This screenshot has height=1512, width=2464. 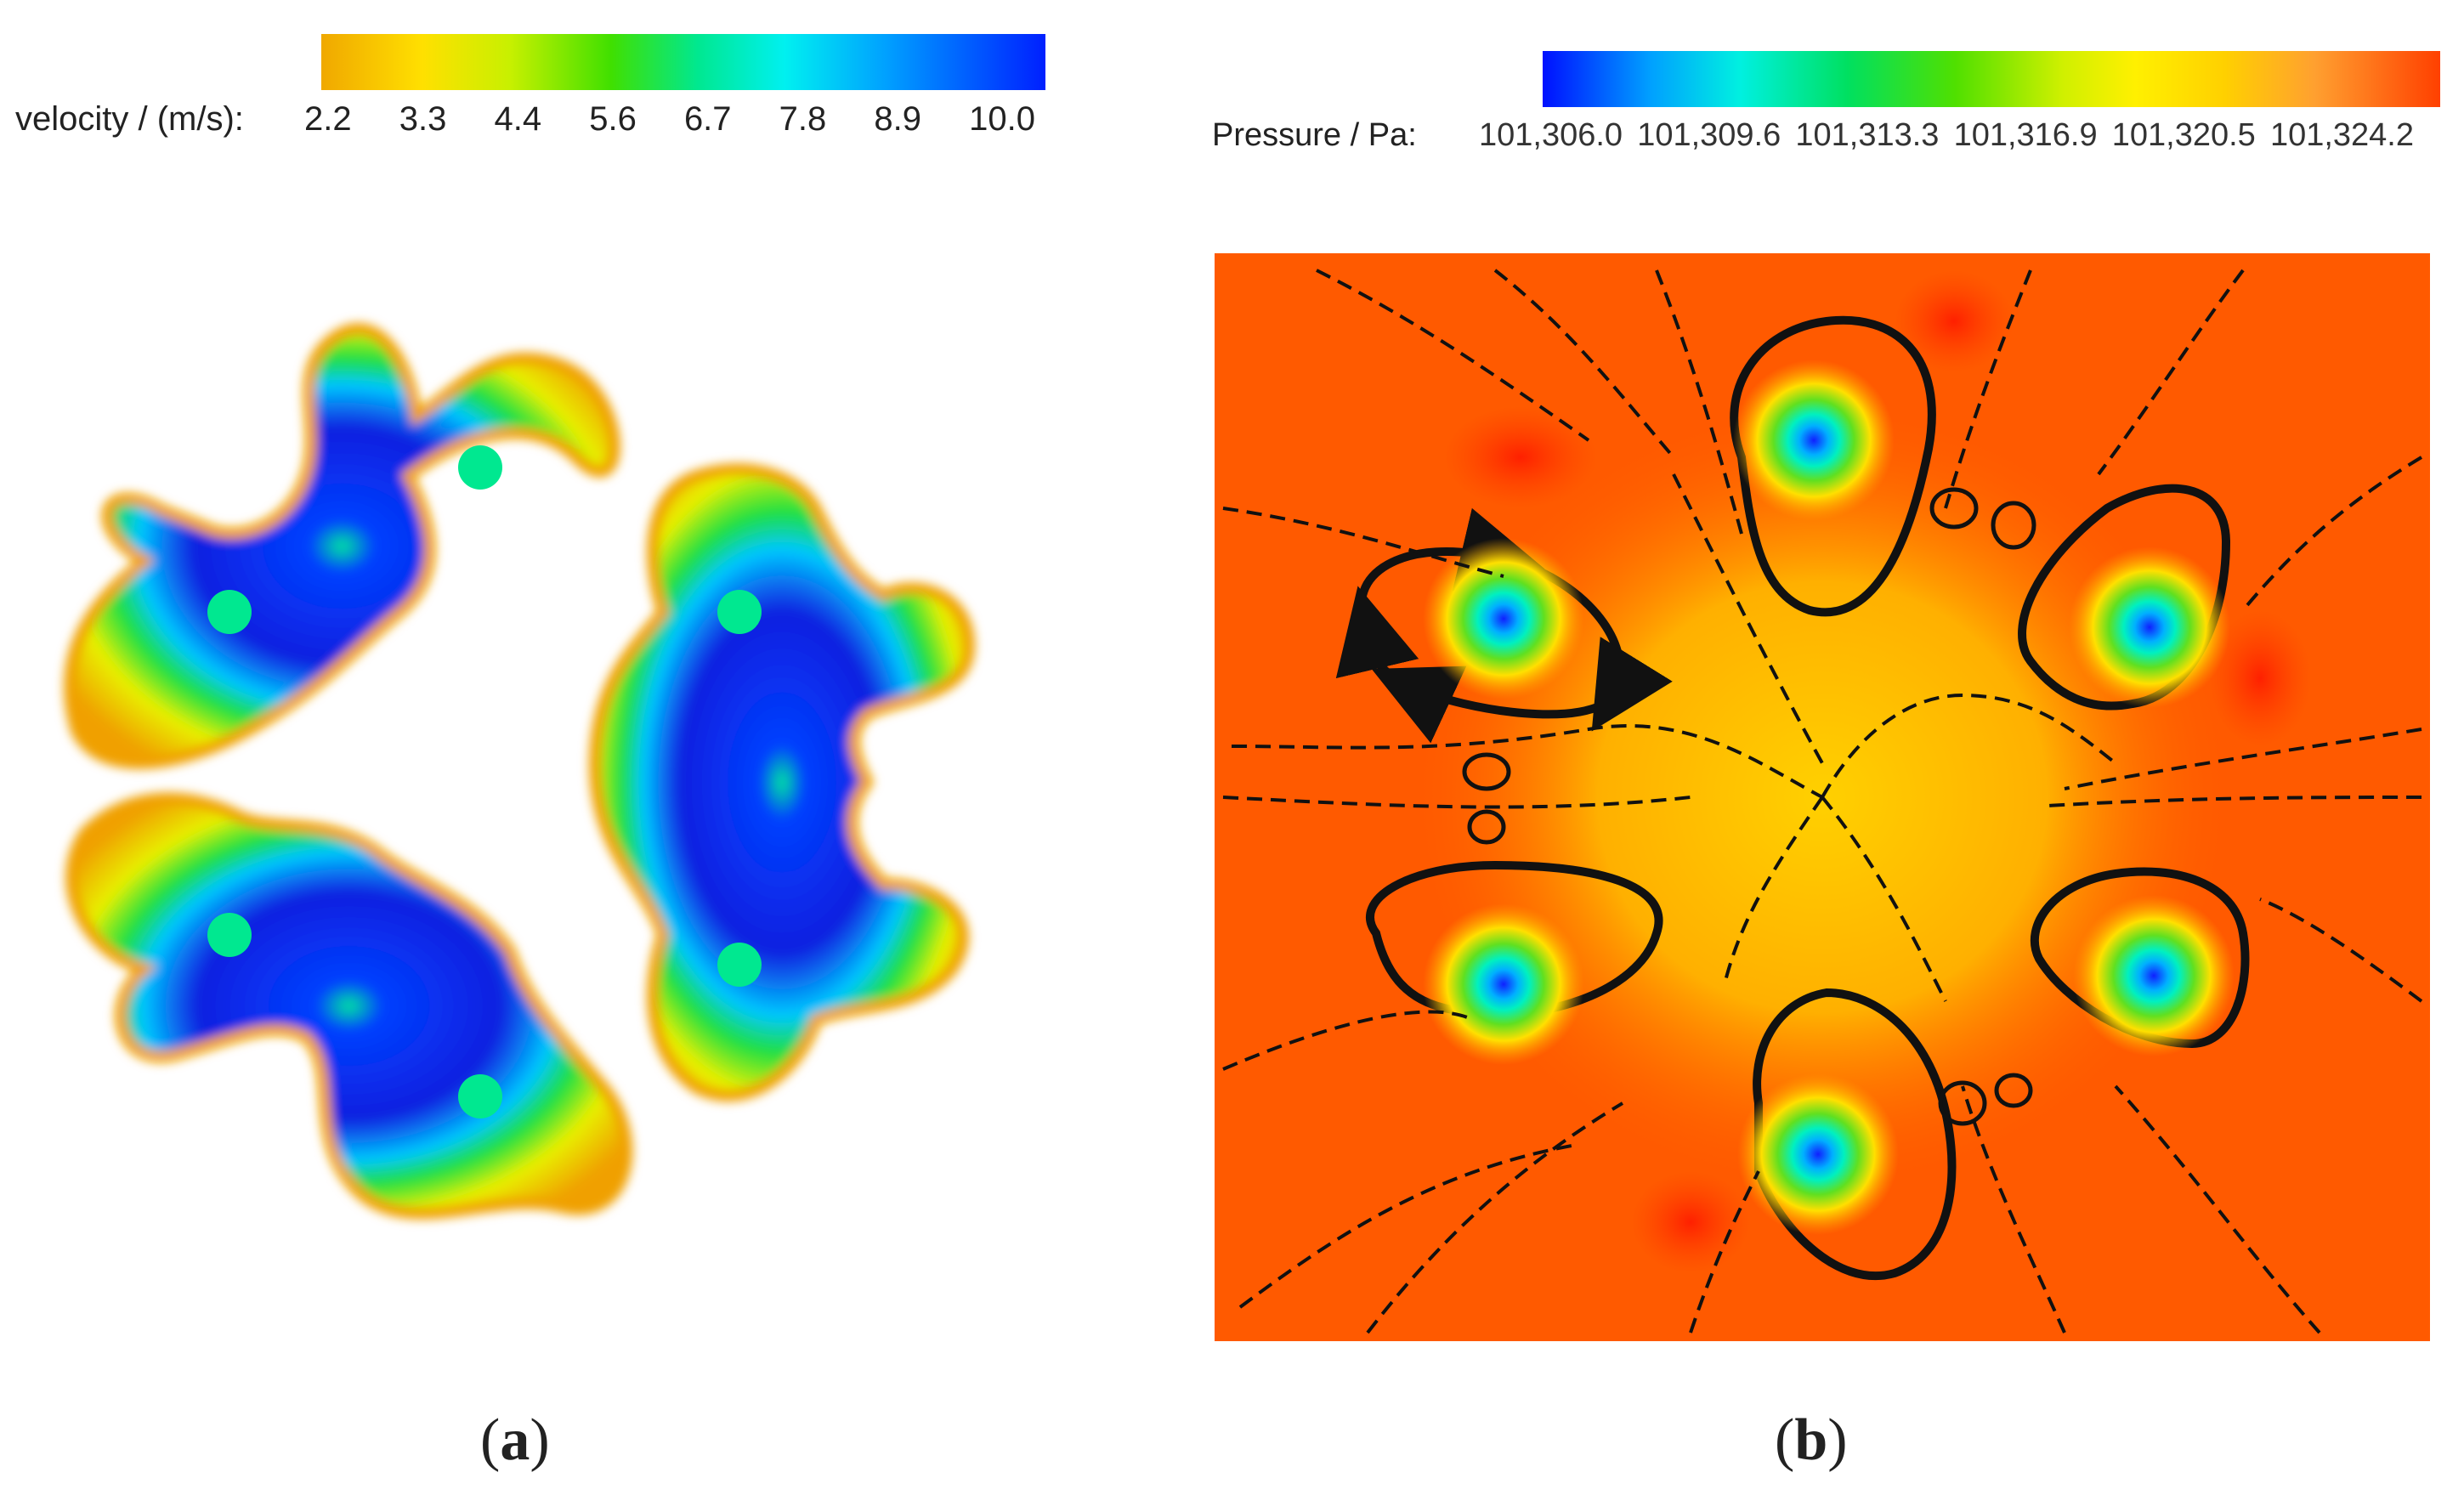 I want to click on vortex-loop-top, so click(x=1833, y=466).